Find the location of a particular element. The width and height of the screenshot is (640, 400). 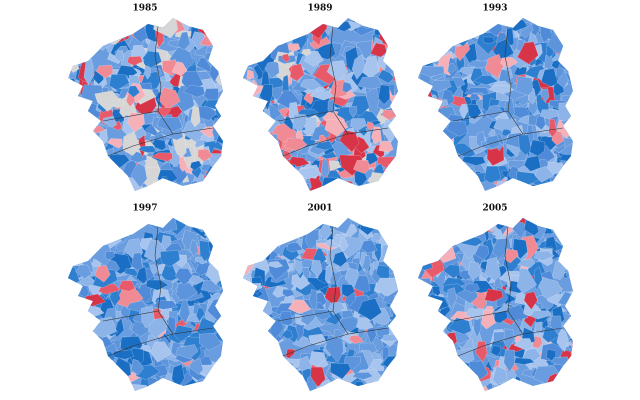

choropleth-map is located at coordinates (145, 304).